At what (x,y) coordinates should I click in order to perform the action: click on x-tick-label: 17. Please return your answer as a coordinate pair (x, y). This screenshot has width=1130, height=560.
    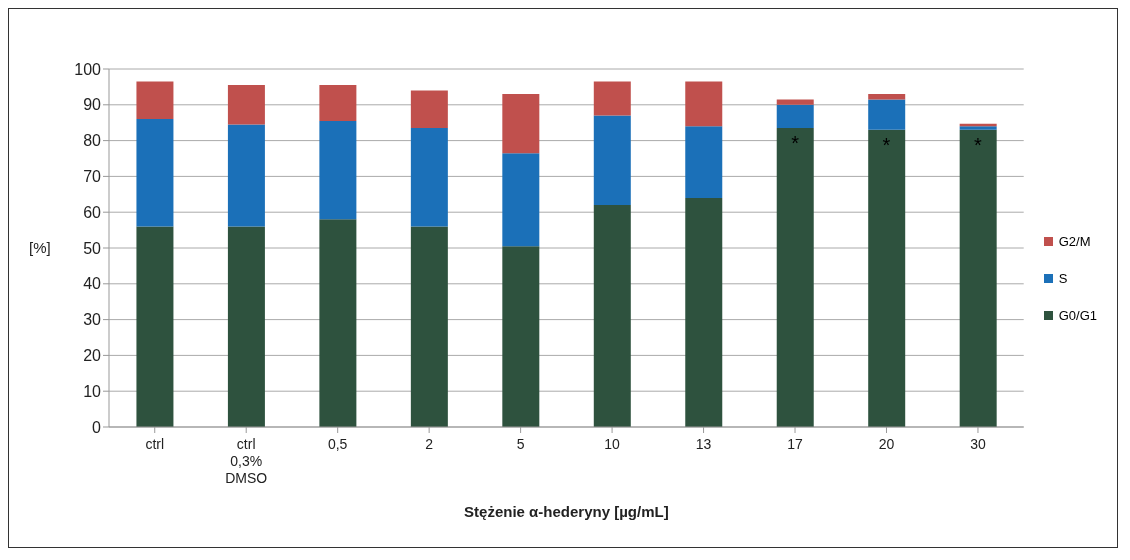
    Looking at the image, I should click on (795, 444).